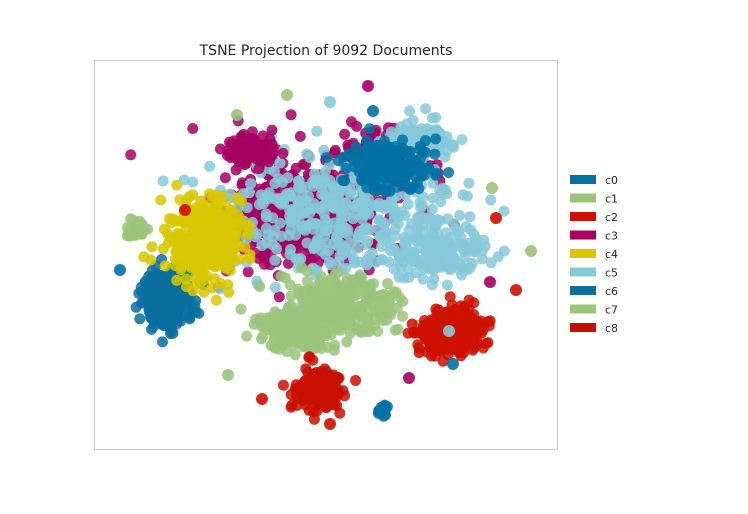 This screenshot has width=748, height=514. I want to click on point-c4-2058, so click(216, 300).